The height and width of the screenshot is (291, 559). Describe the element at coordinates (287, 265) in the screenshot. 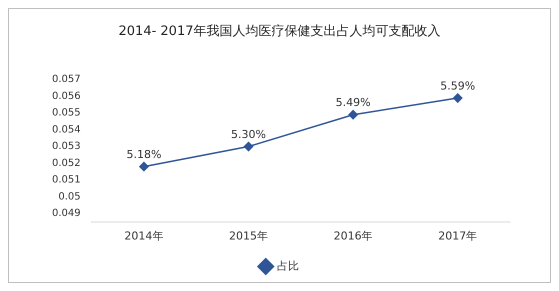

I see `legend-label: 占比` at that location.